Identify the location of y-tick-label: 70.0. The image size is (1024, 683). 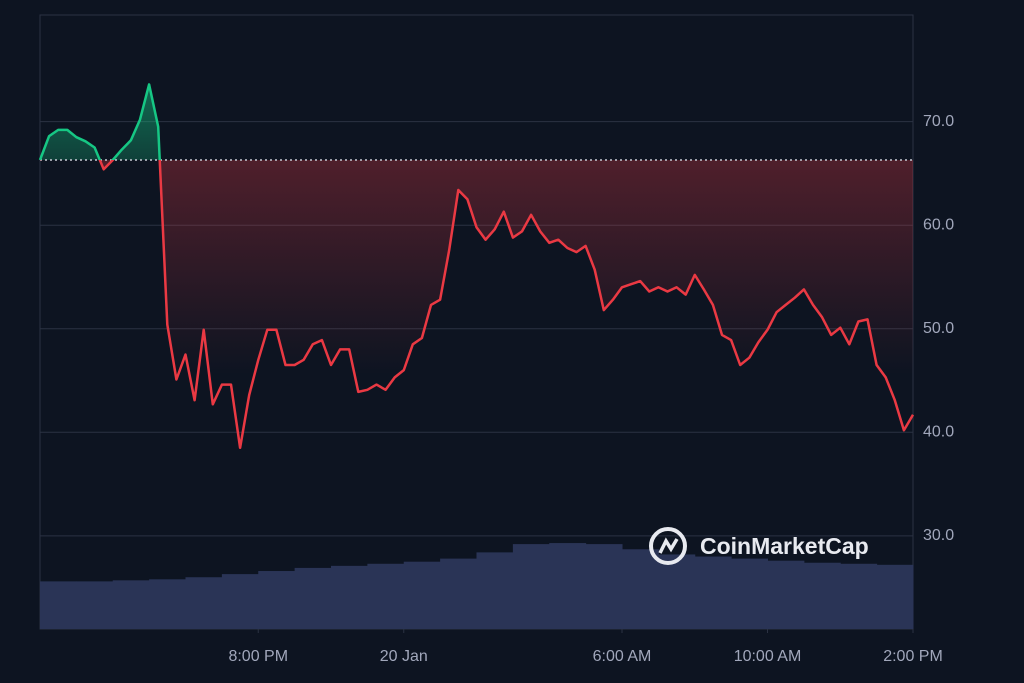
(938, 121).